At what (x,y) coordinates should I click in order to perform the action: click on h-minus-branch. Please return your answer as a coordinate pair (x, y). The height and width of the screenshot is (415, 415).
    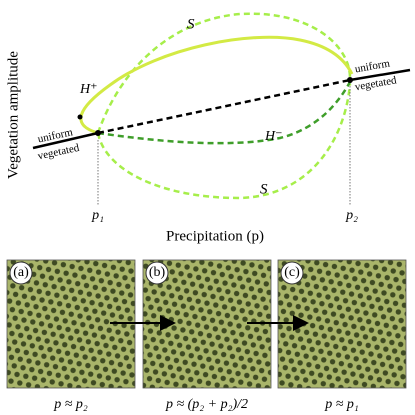
    Looking at the image, I should click on (224, 113).